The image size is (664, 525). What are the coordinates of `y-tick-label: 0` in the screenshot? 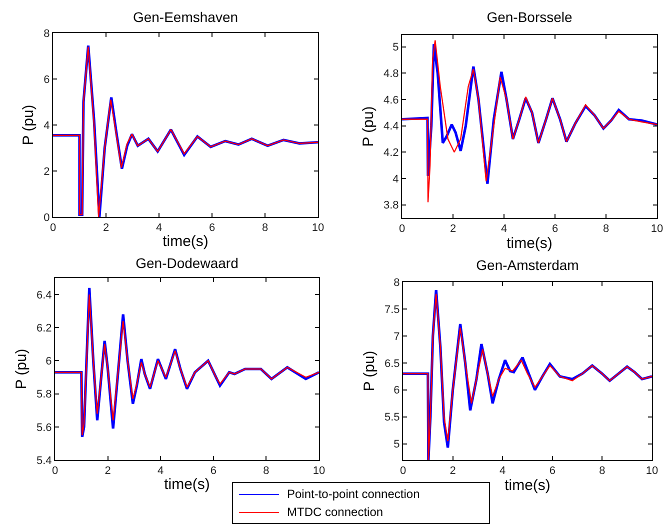 It's located at (47, 218).